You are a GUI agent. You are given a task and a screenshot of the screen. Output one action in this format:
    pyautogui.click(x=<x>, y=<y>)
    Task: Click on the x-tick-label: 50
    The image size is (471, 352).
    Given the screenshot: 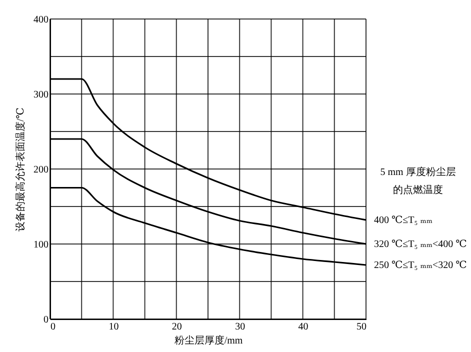 What is the action you would take?
    pyautogui.click(x=361, y=327)
    